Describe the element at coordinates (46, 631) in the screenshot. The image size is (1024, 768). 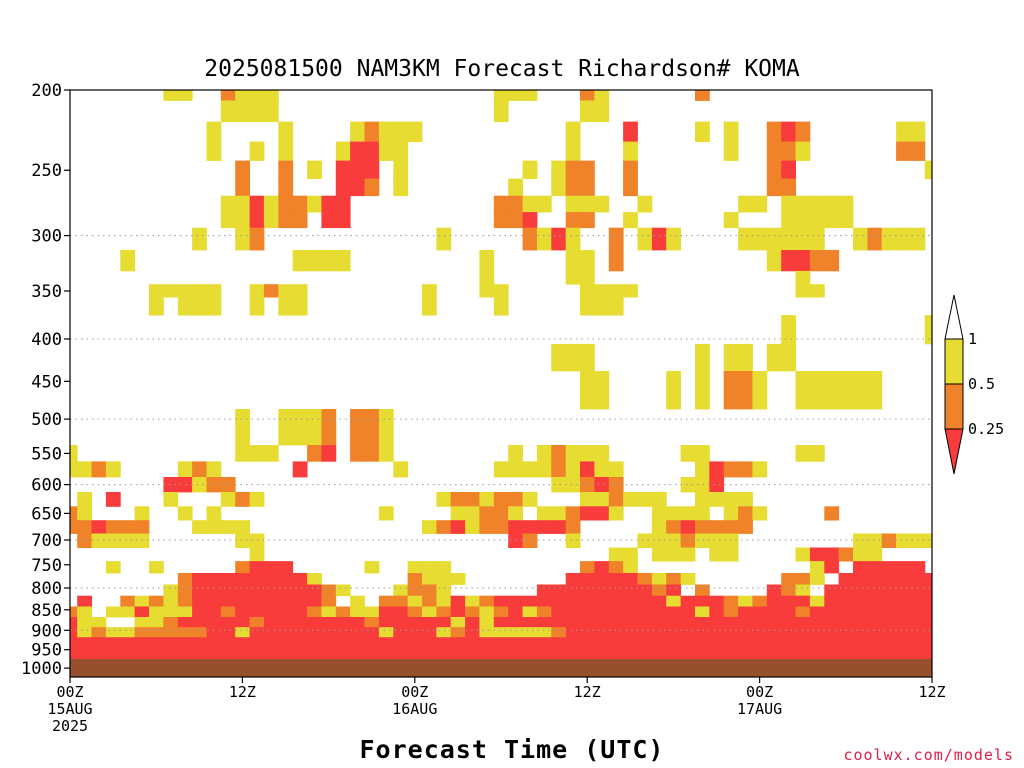
I see `y-tick-label: 900` at that location.